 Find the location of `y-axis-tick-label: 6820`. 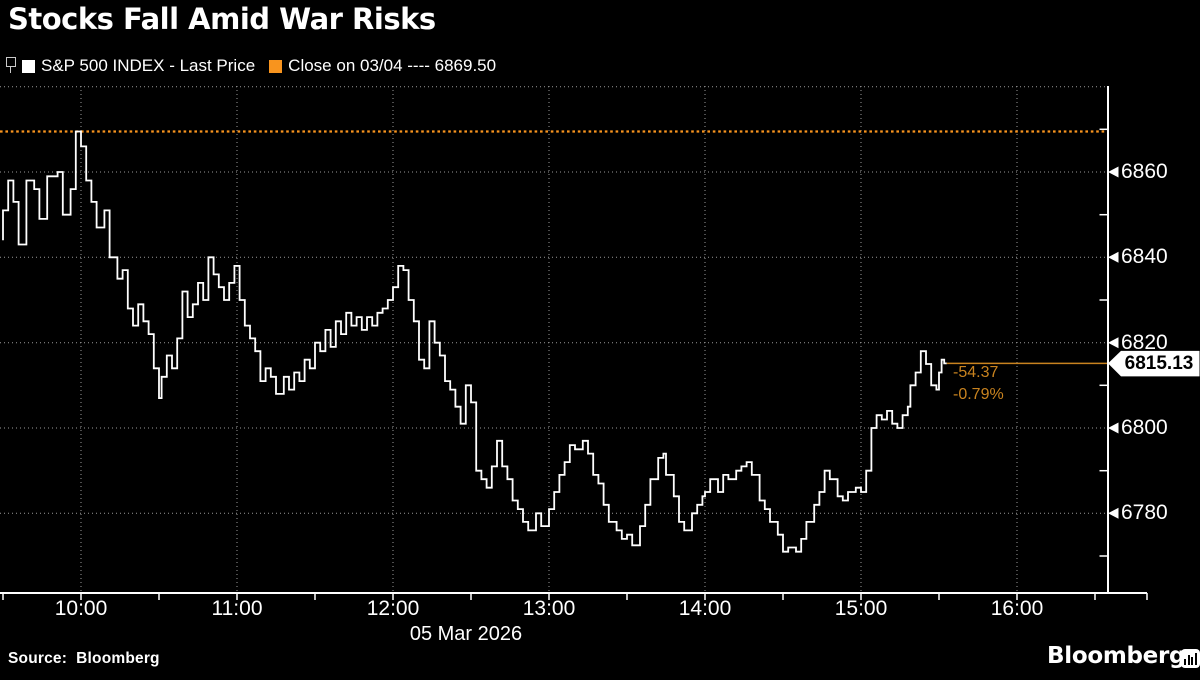

y-axis-tick-label: 6820 is located at coordinates (1144, 342).